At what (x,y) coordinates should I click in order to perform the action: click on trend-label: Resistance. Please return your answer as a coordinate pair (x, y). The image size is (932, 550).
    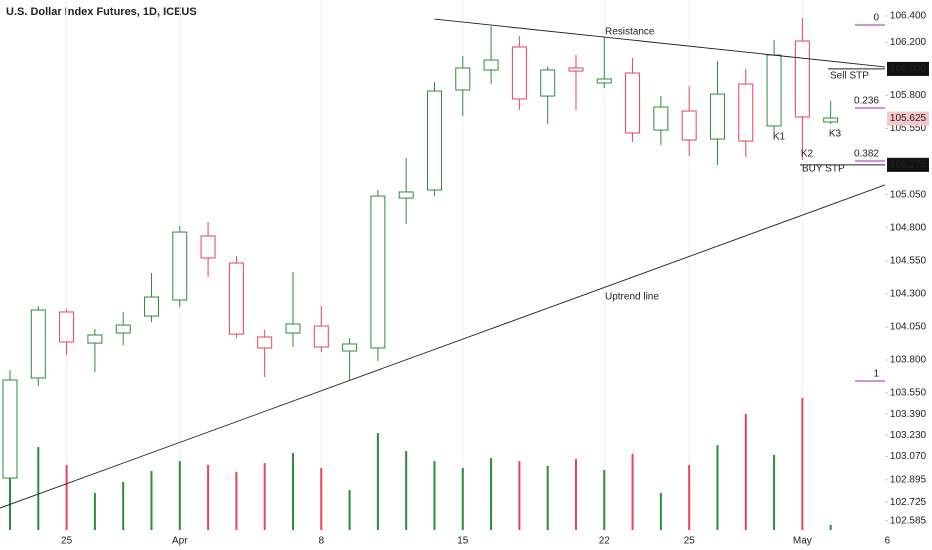
    Looking at the image, I should click on (630, 32).